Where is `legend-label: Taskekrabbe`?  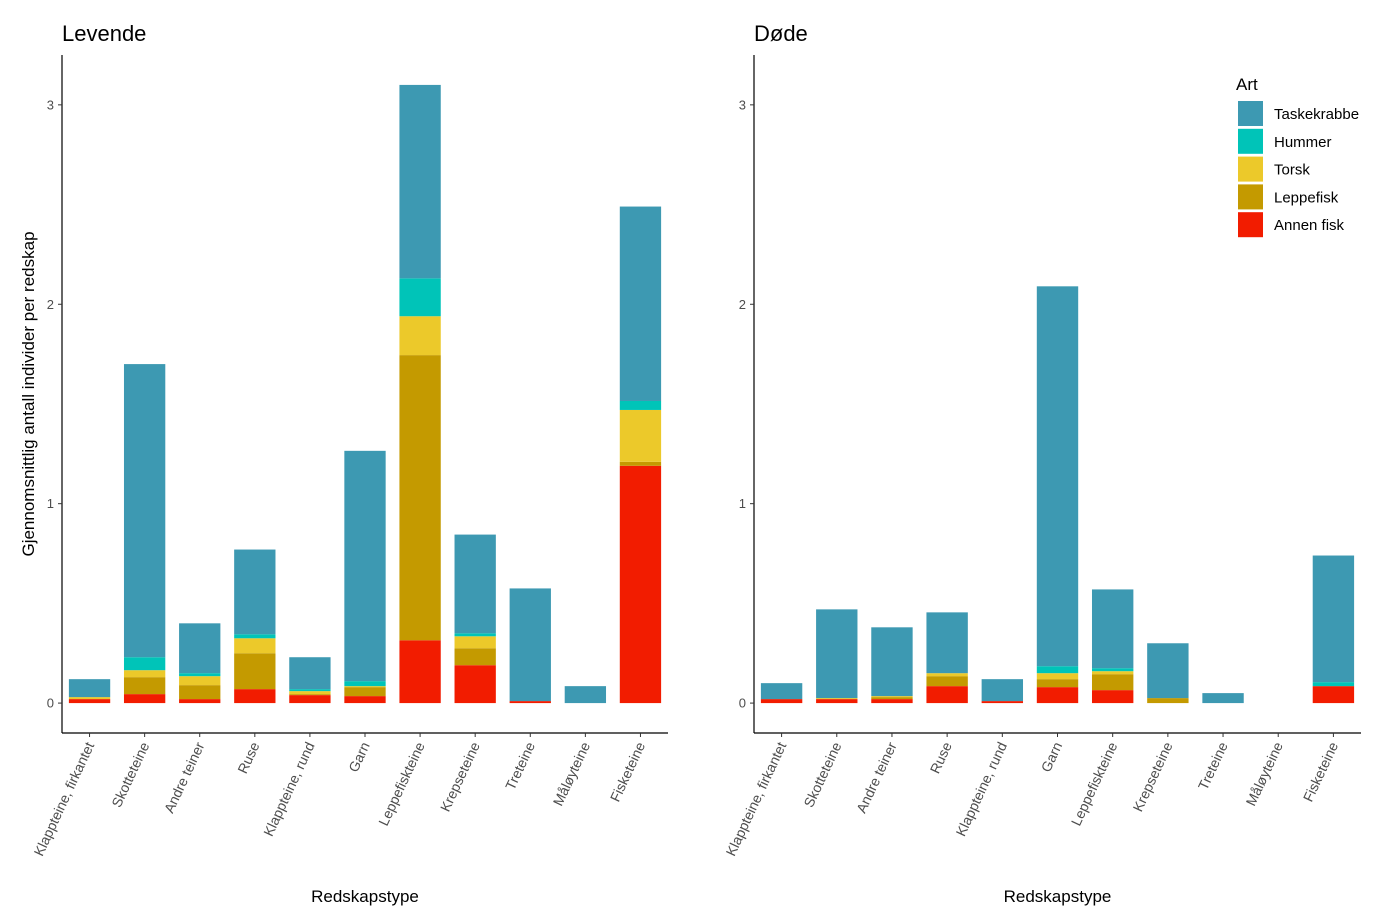 legend-label: Taskekrabbe is located at coordinates (1316, 114).